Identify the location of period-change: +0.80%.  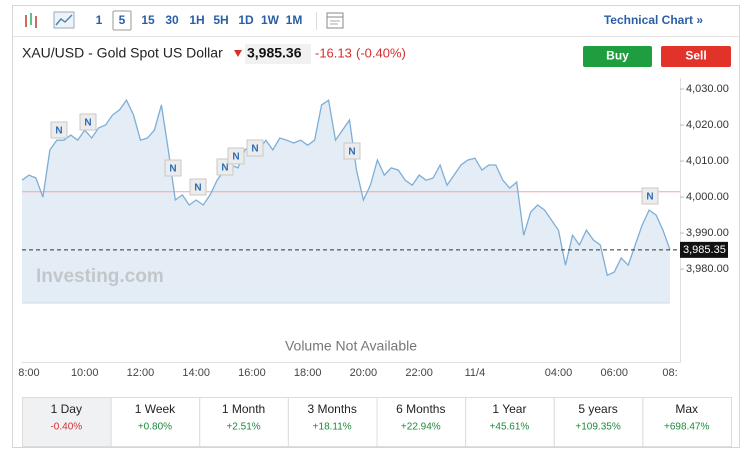
(155, 427).